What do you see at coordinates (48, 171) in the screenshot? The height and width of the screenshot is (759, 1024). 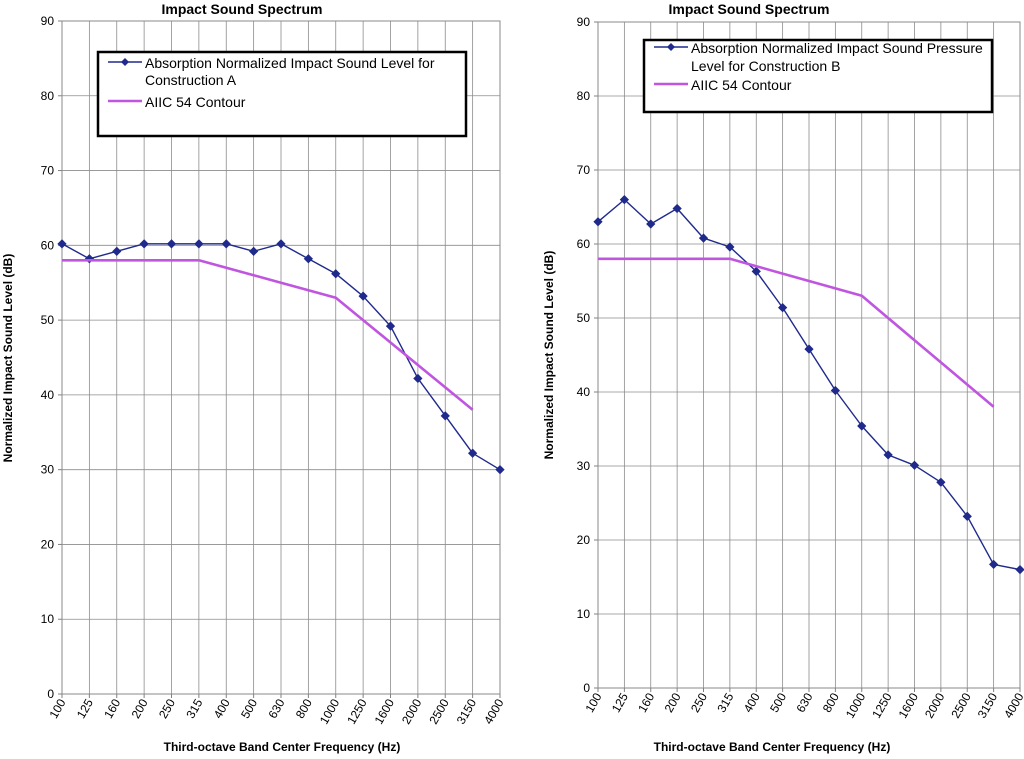 I see `y-tick-label: 70` at bounding box center [48, 171].